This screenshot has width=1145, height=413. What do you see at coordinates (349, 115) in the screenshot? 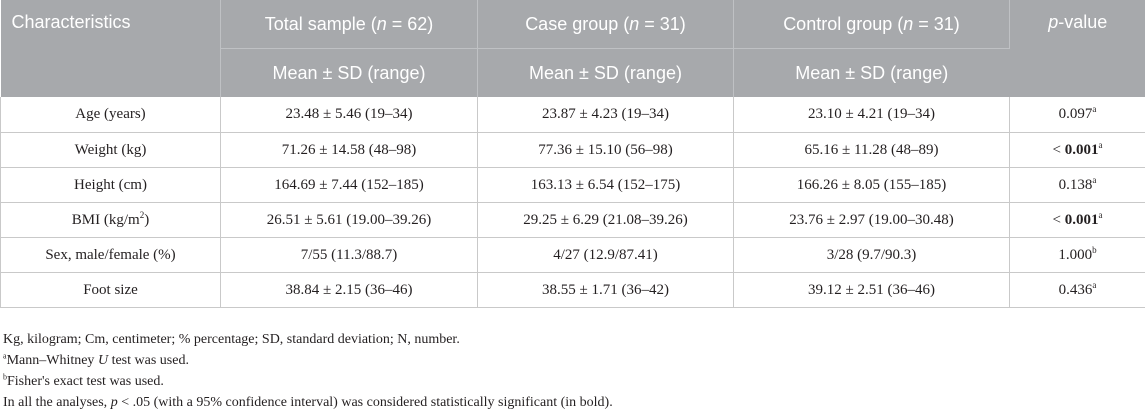
I see `cell-total: 23.48 ± 5.46 (19–34)` at bounding box center [349, 115].